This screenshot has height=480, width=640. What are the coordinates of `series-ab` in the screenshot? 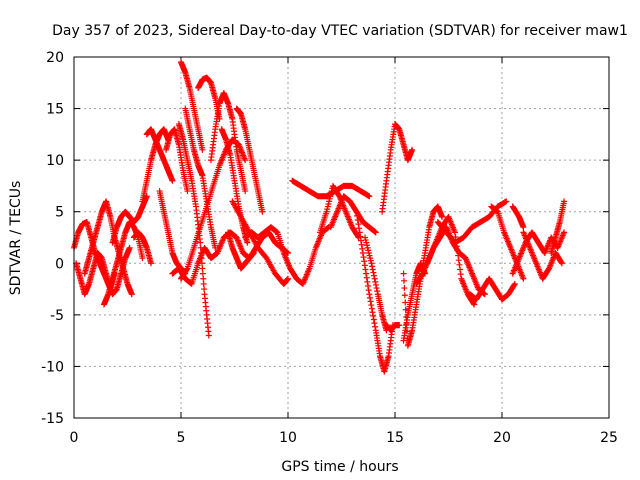 It's located at (397, 168).